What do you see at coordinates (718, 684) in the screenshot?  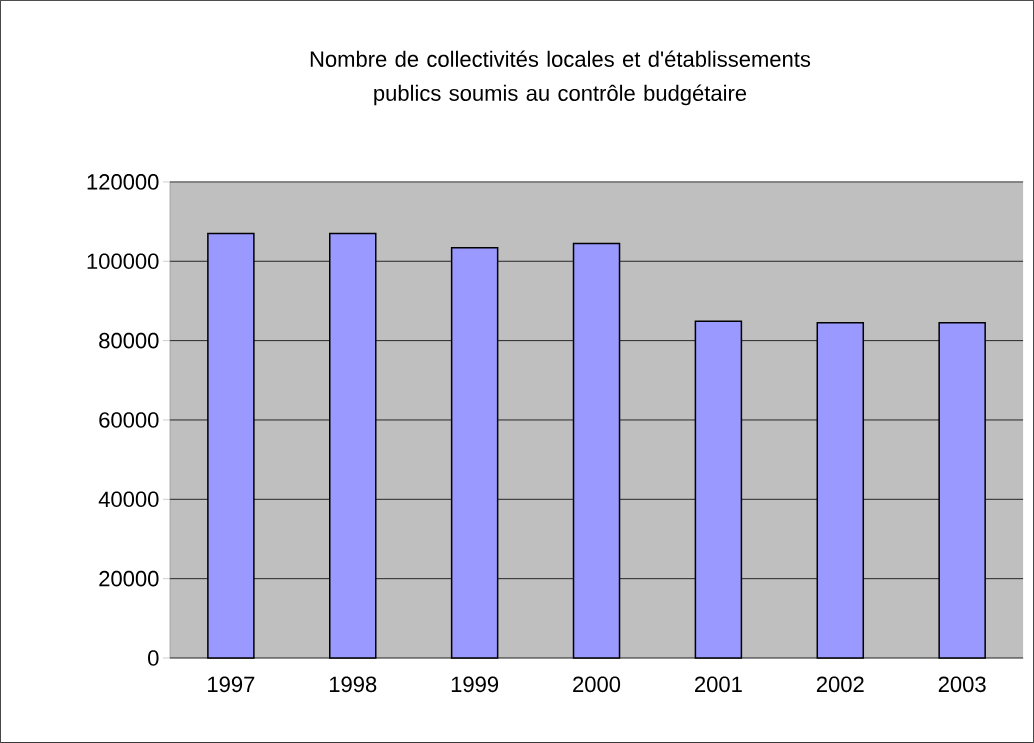 I see `x-tick-label: 2001` at bounding box center [718, 684].